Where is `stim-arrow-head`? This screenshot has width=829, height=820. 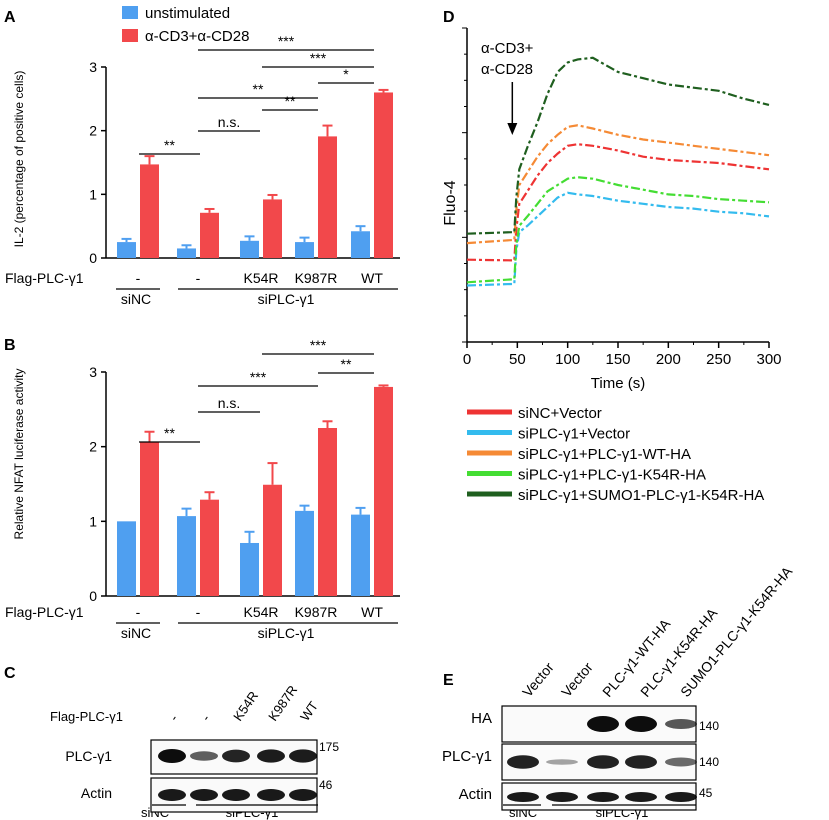
stim-arrow-head is located at coordinates (512, 129).